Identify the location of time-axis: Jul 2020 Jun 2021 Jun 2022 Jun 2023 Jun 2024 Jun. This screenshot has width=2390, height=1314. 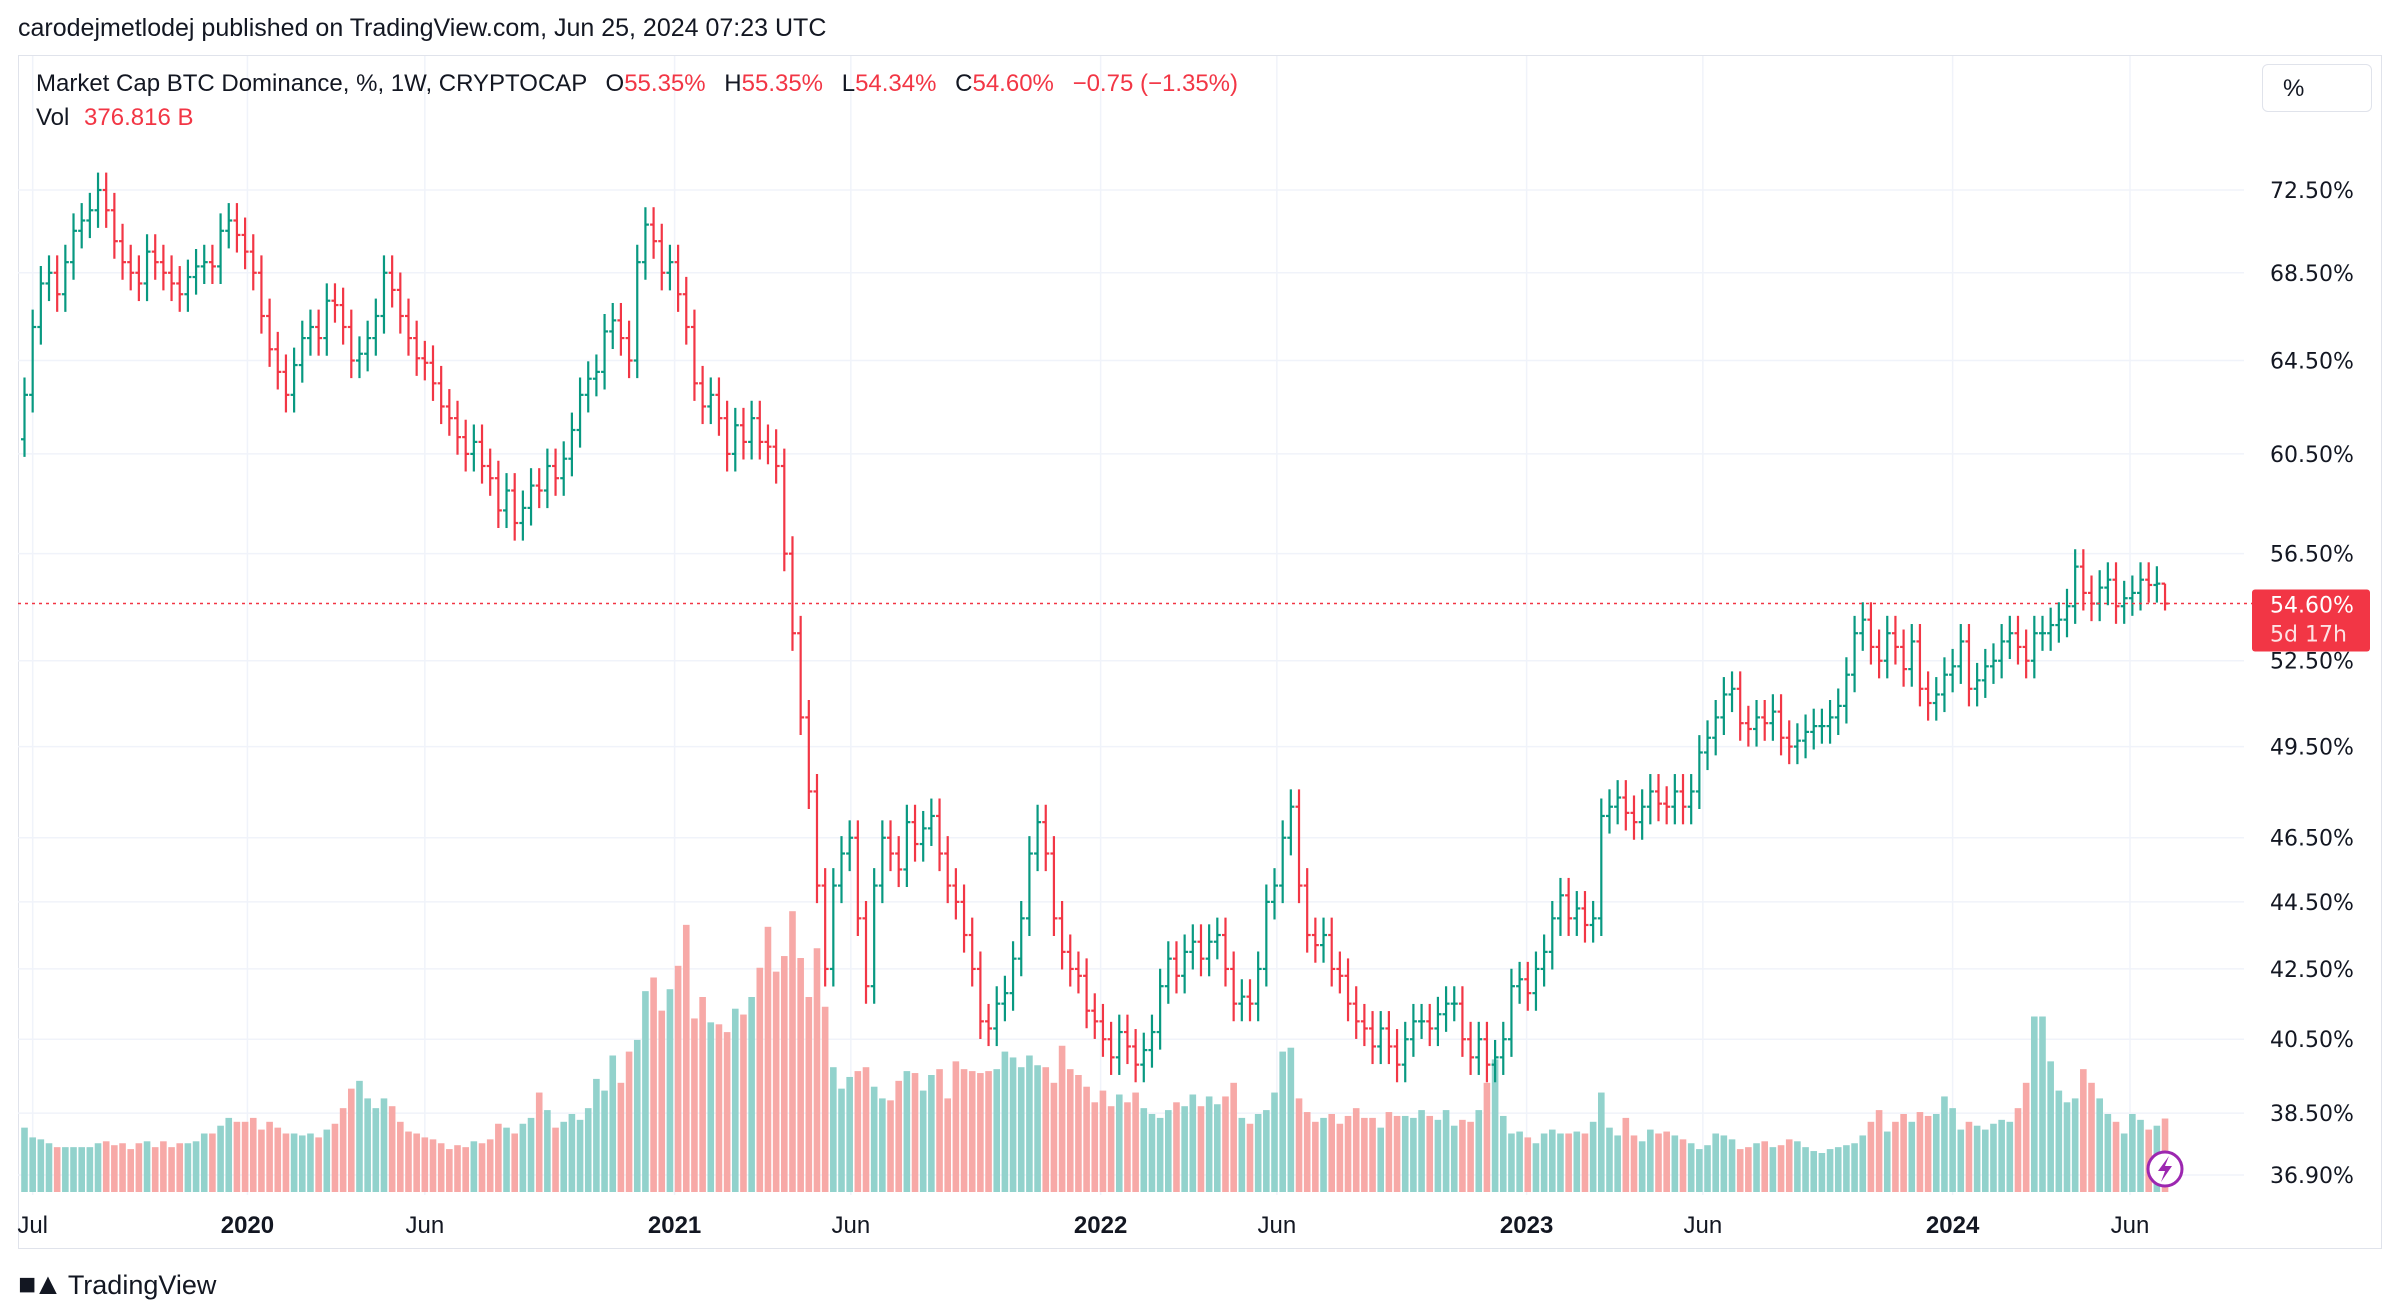
(1083, 1225).